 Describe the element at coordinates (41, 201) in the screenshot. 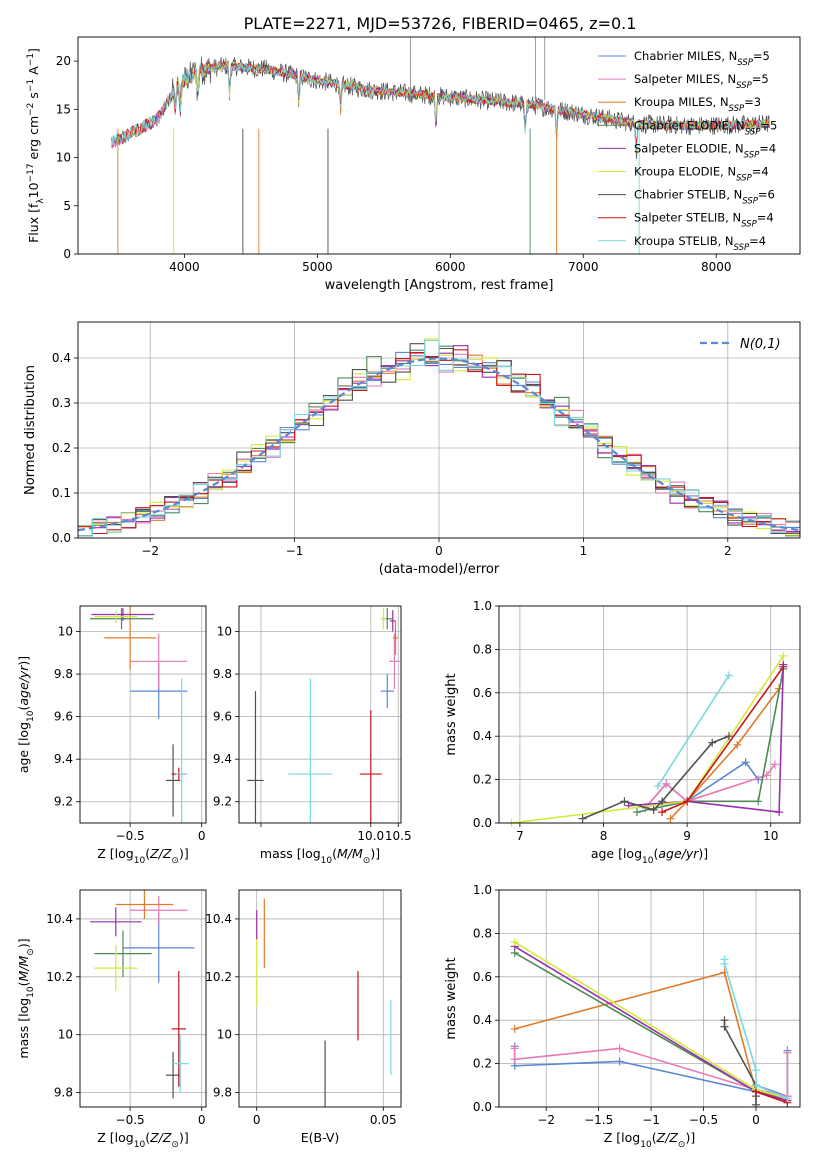

I see `label-part: λ` at that location.